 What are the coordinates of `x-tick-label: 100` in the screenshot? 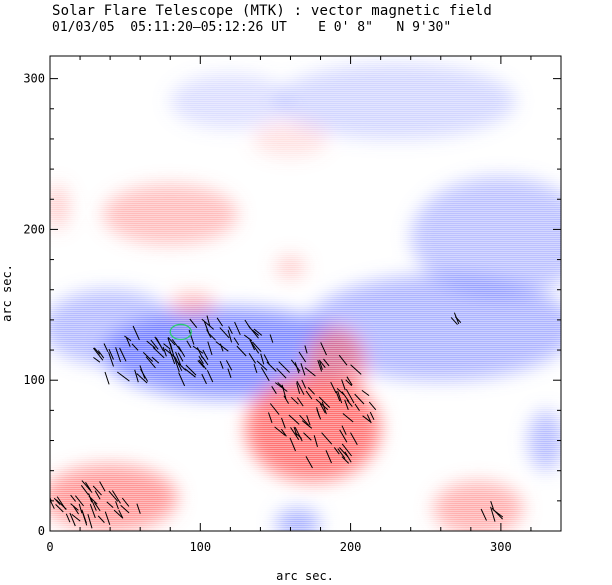 It's located at (200, 547).